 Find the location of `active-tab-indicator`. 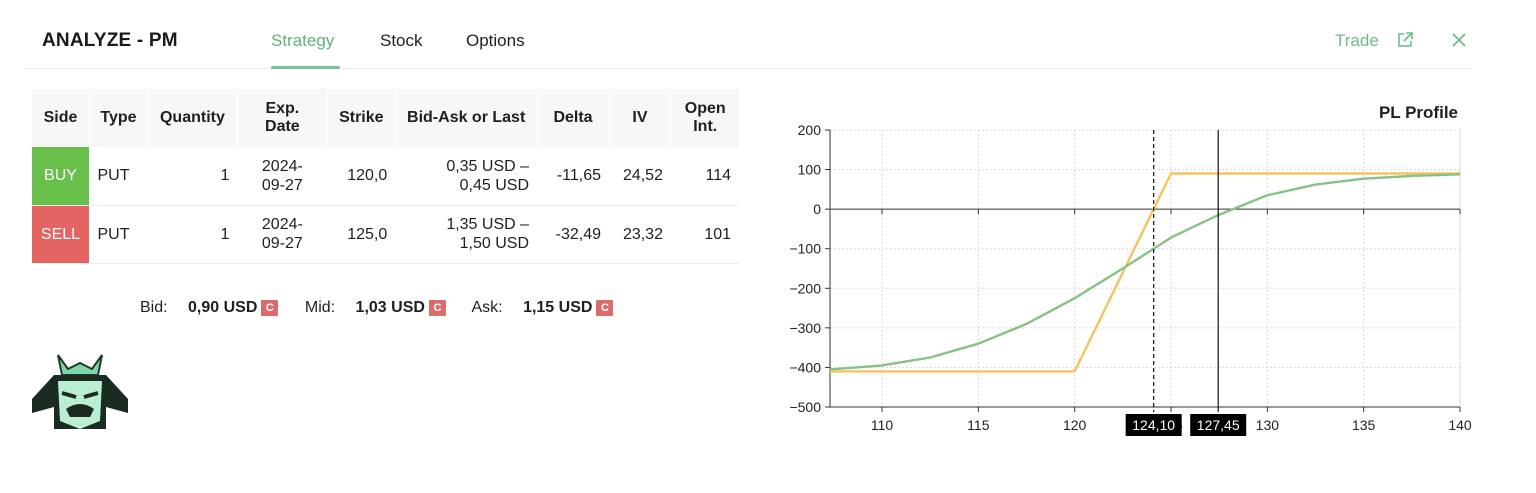

active-tab-indicator is located at coordinates (305, 67).